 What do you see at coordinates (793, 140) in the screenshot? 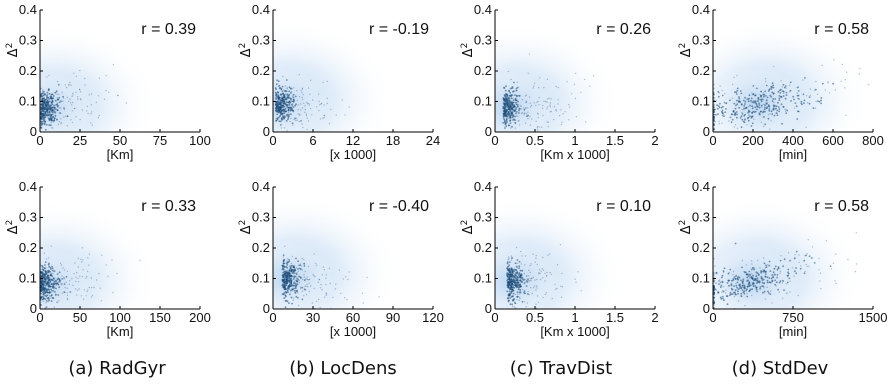
I see `x-tick-label: 400` at bounding box center [793, 140].